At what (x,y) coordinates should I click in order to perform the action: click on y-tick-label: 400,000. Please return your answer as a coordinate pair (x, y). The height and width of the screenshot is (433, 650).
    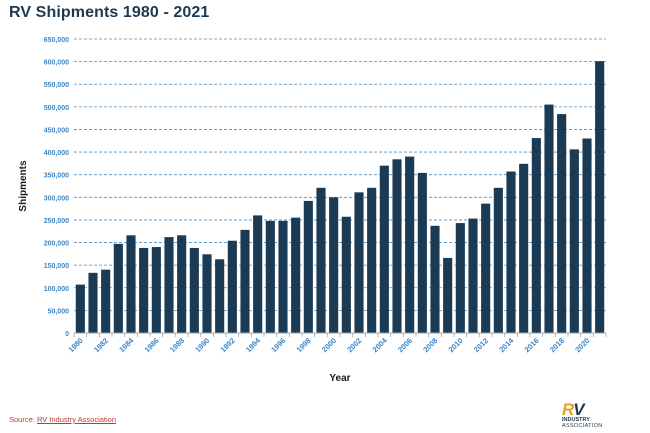
    Looking at the image, I should click on (56, 153).